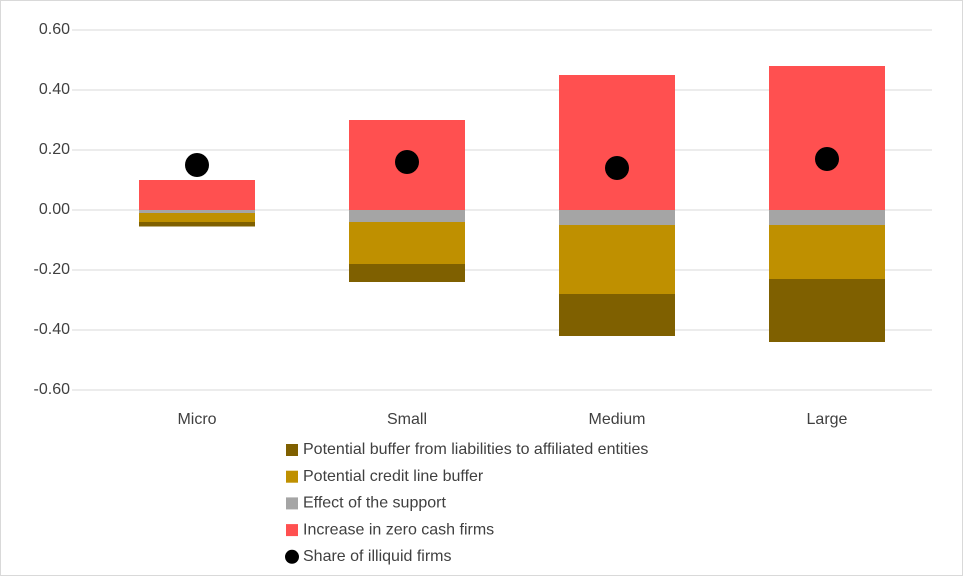 Image resolution: width=963 pixels, height=576 pixels. I want to click on x-tick-label: Medium, so click(617, 419).